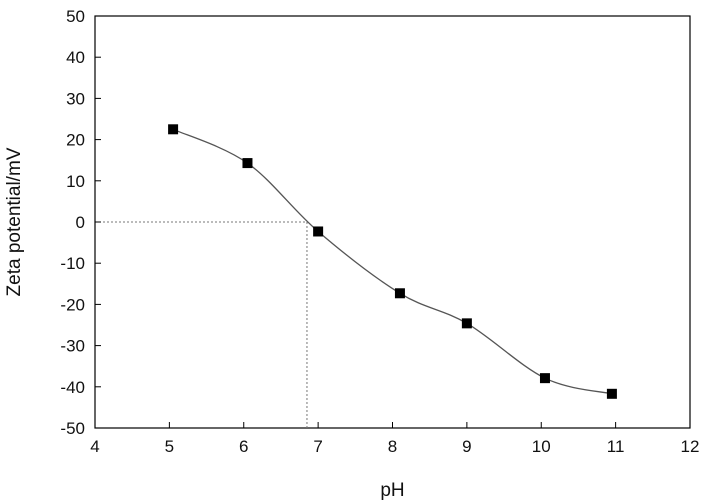 The height and width of the screenshot is (504, 711). I want to click on x-tick-label: 12, so click(690, 446).